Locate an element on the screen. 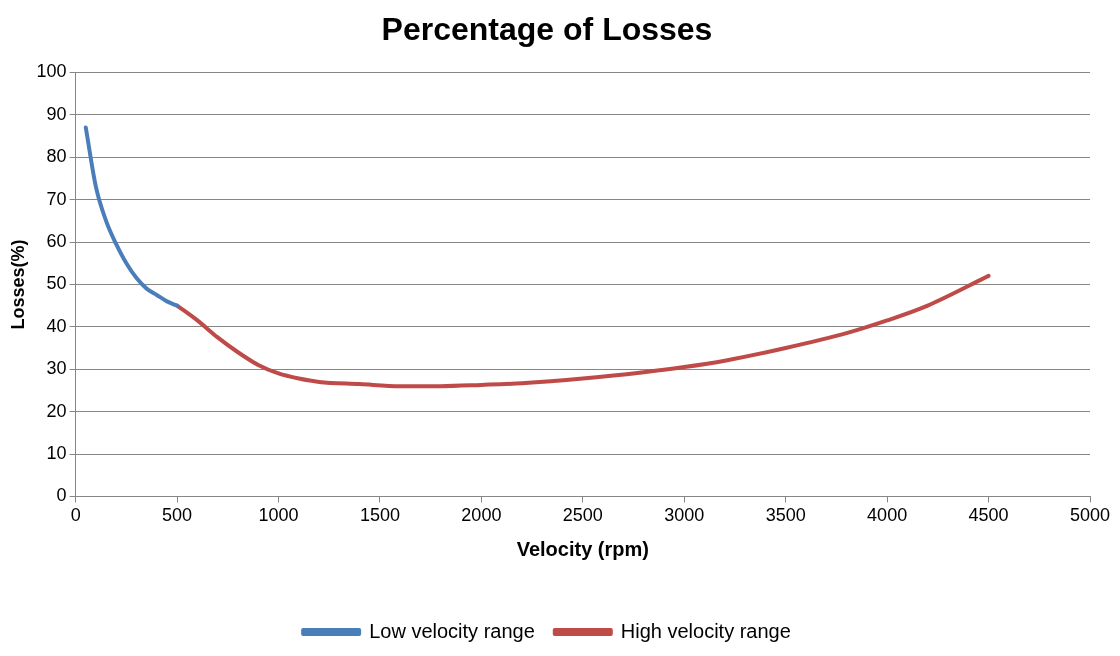  x-tick-label: 2500 is located at coordinates (582, 515).